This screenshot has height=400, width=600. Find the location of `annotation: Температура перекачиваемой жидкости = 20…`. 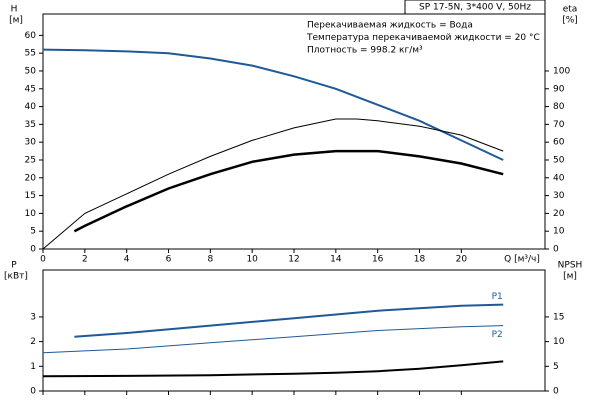

annotation: Температура перекачиваемой жидкости = 20… is located at coordinates (423, 38).